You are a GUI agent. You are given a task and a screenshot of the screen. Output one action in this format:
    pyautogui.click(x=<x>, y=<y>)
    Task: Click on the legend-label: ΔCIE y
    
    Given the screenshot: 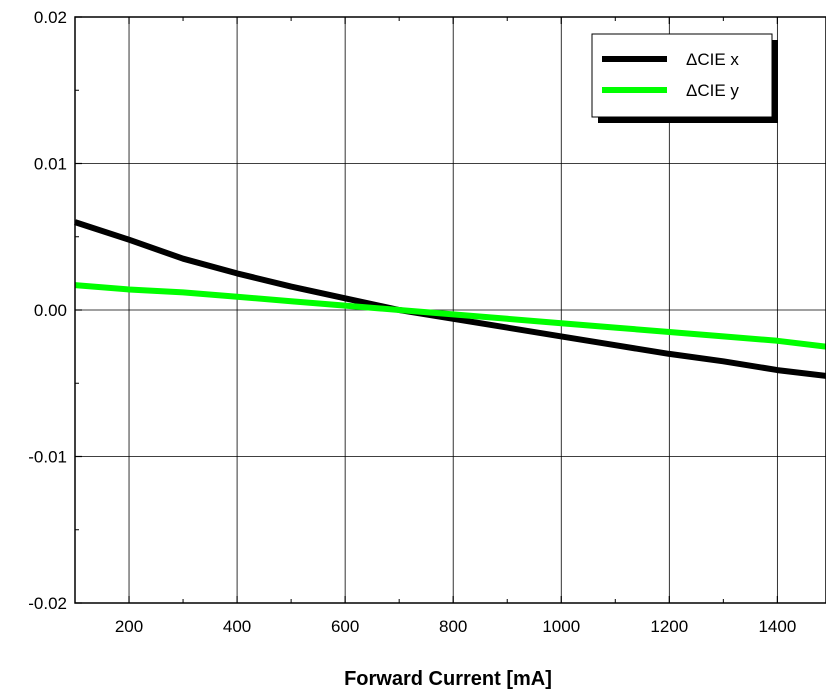 What is the action you would take?
    pyautogui.click(x=712, y=90)
    